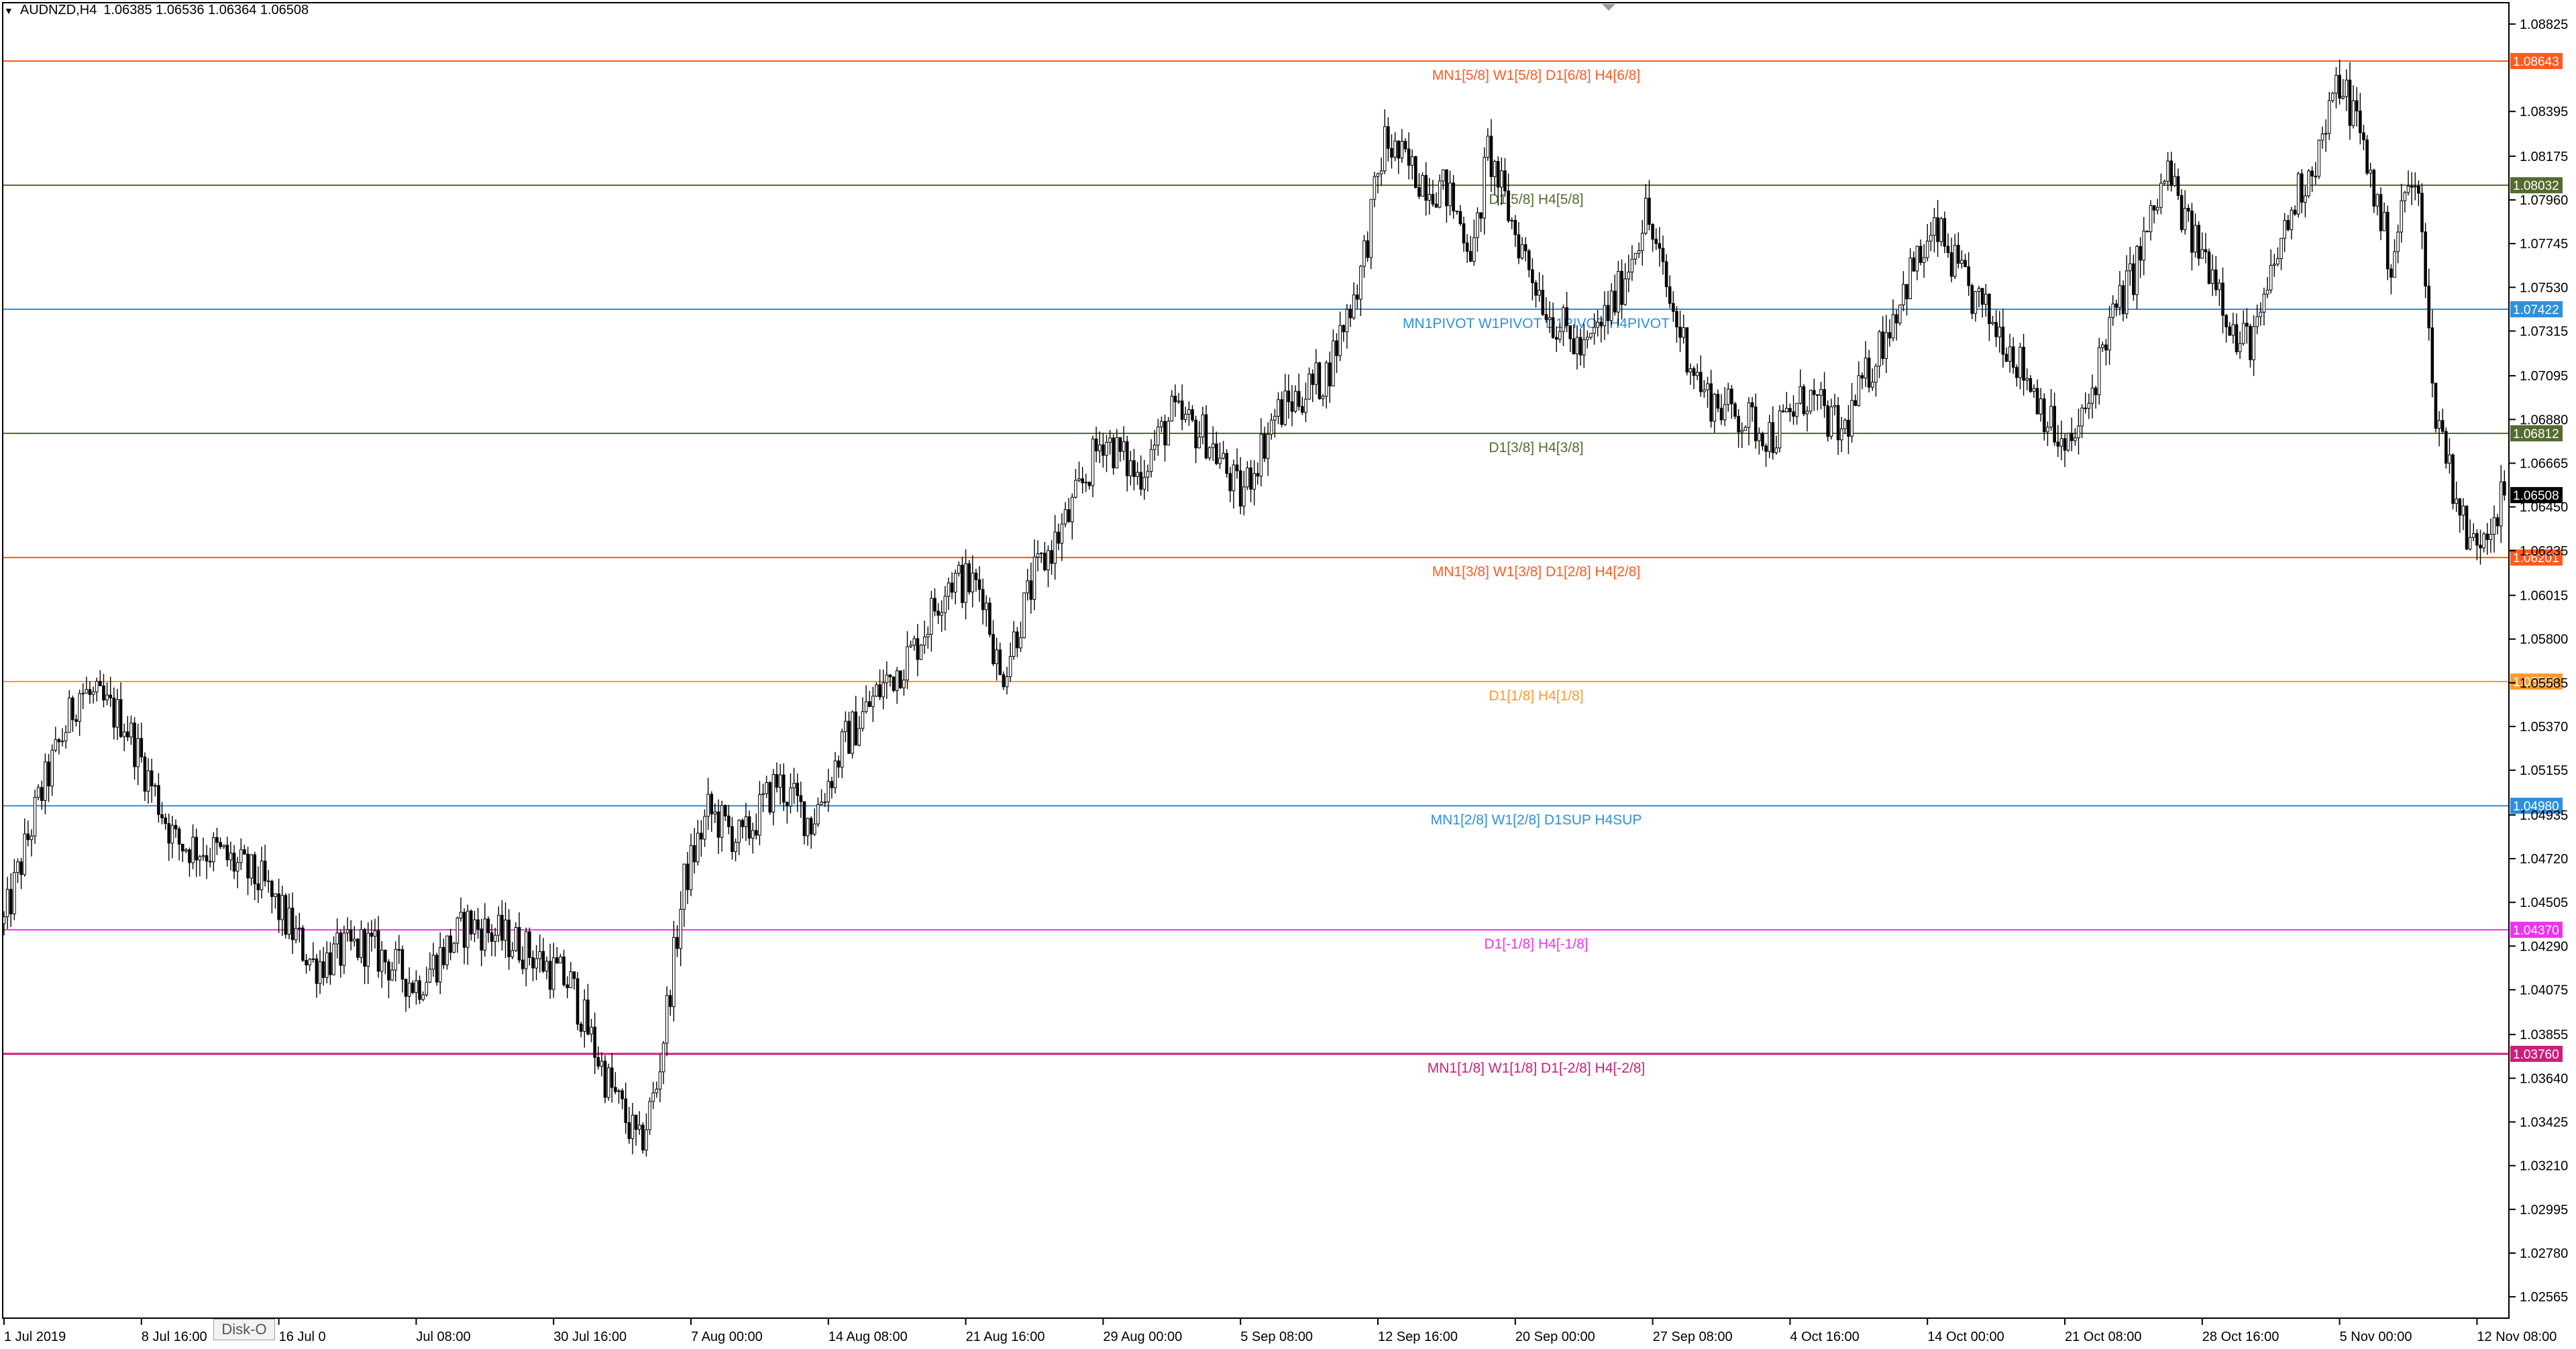 This screenshot has height=1349, width=2576. Describe the element at coordinates (1536, 323) in the screenshot. I see `level-label: MN1PIVOT W1PIVOT D1PIVOT H4PIVOT` at that location.